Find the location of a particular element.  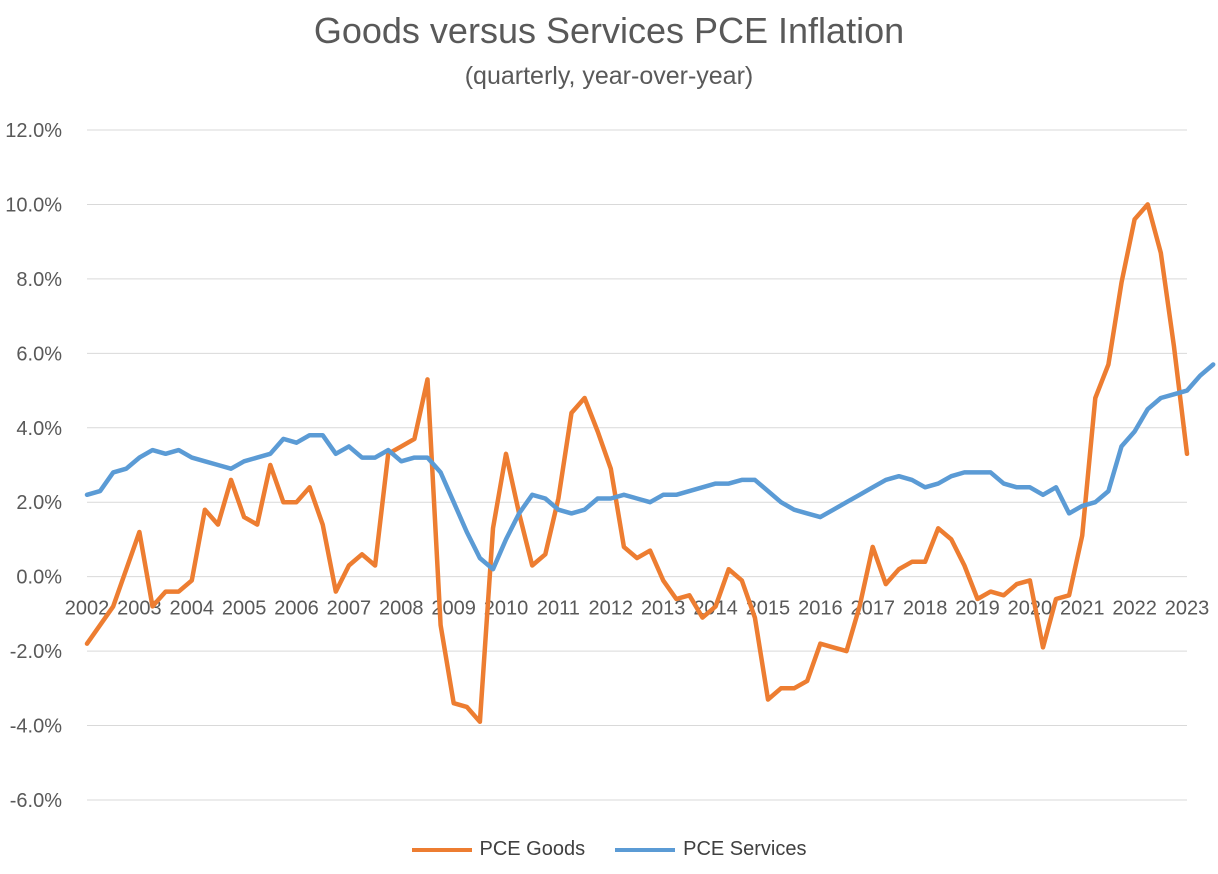

chart-subtitle: (quarterly, year-over-year) is located at coordinates (609, 76).